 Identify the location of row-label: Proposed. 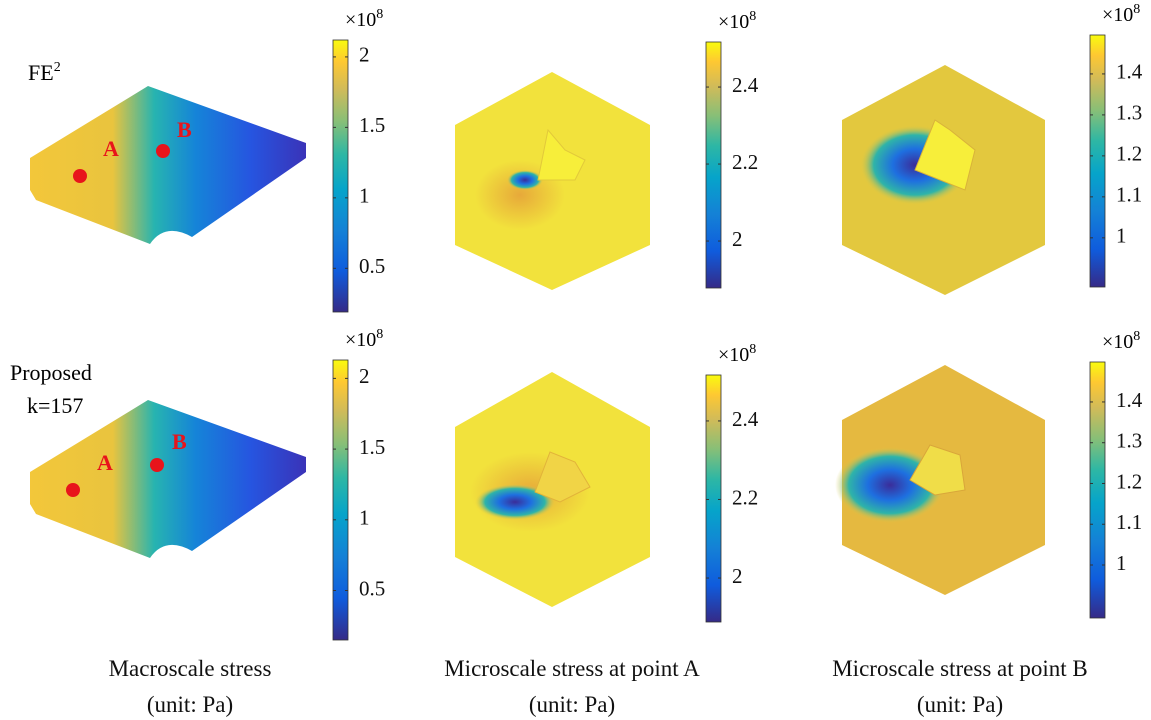
(51, 372).